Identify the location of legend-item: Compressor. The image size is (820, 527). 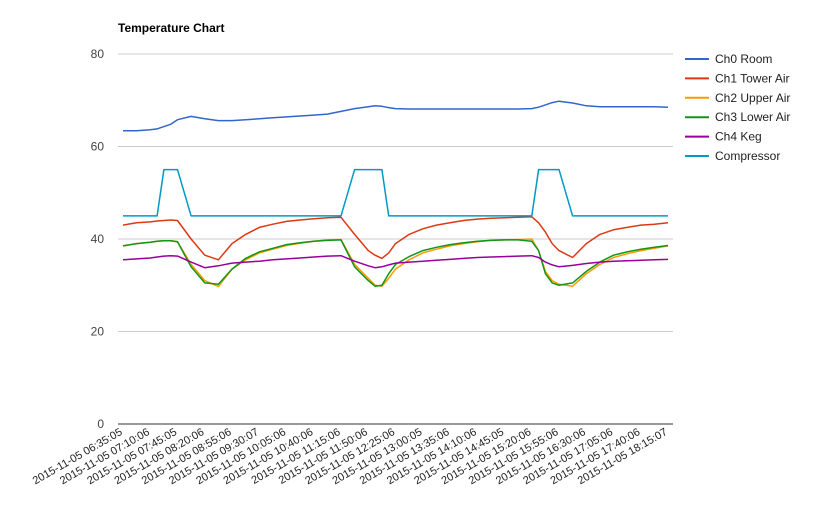
(732, 156).